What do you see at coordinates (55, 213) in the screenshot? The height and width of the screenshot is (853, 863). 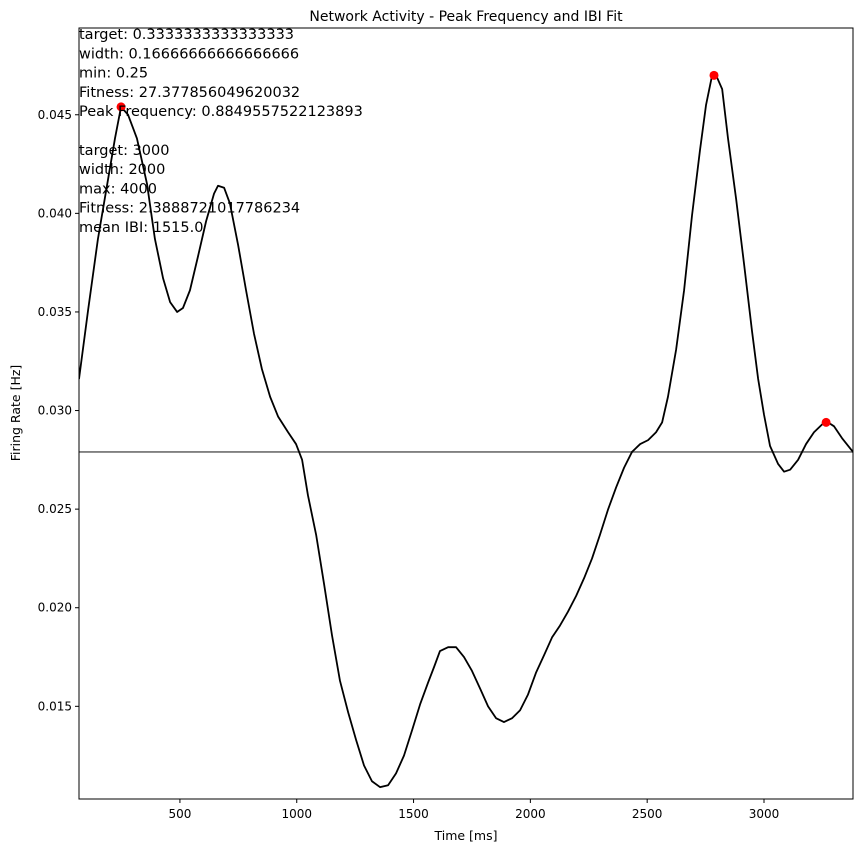 I see `y-tick-label: 0.040` at bounding box center [55, 213].